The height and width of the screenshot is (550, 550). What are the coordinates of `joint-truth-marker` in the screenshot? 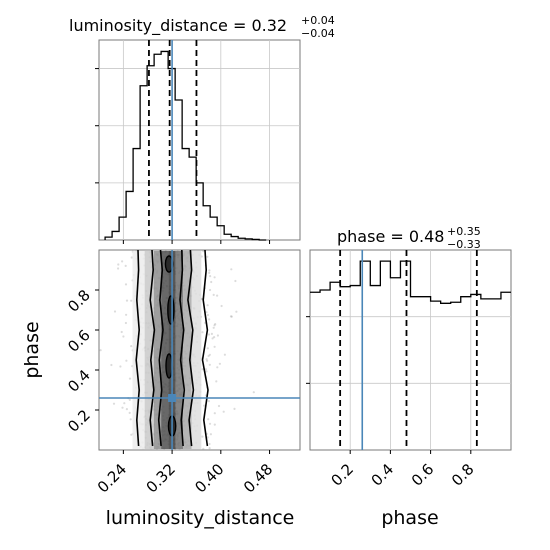 It's located at (172, 398).